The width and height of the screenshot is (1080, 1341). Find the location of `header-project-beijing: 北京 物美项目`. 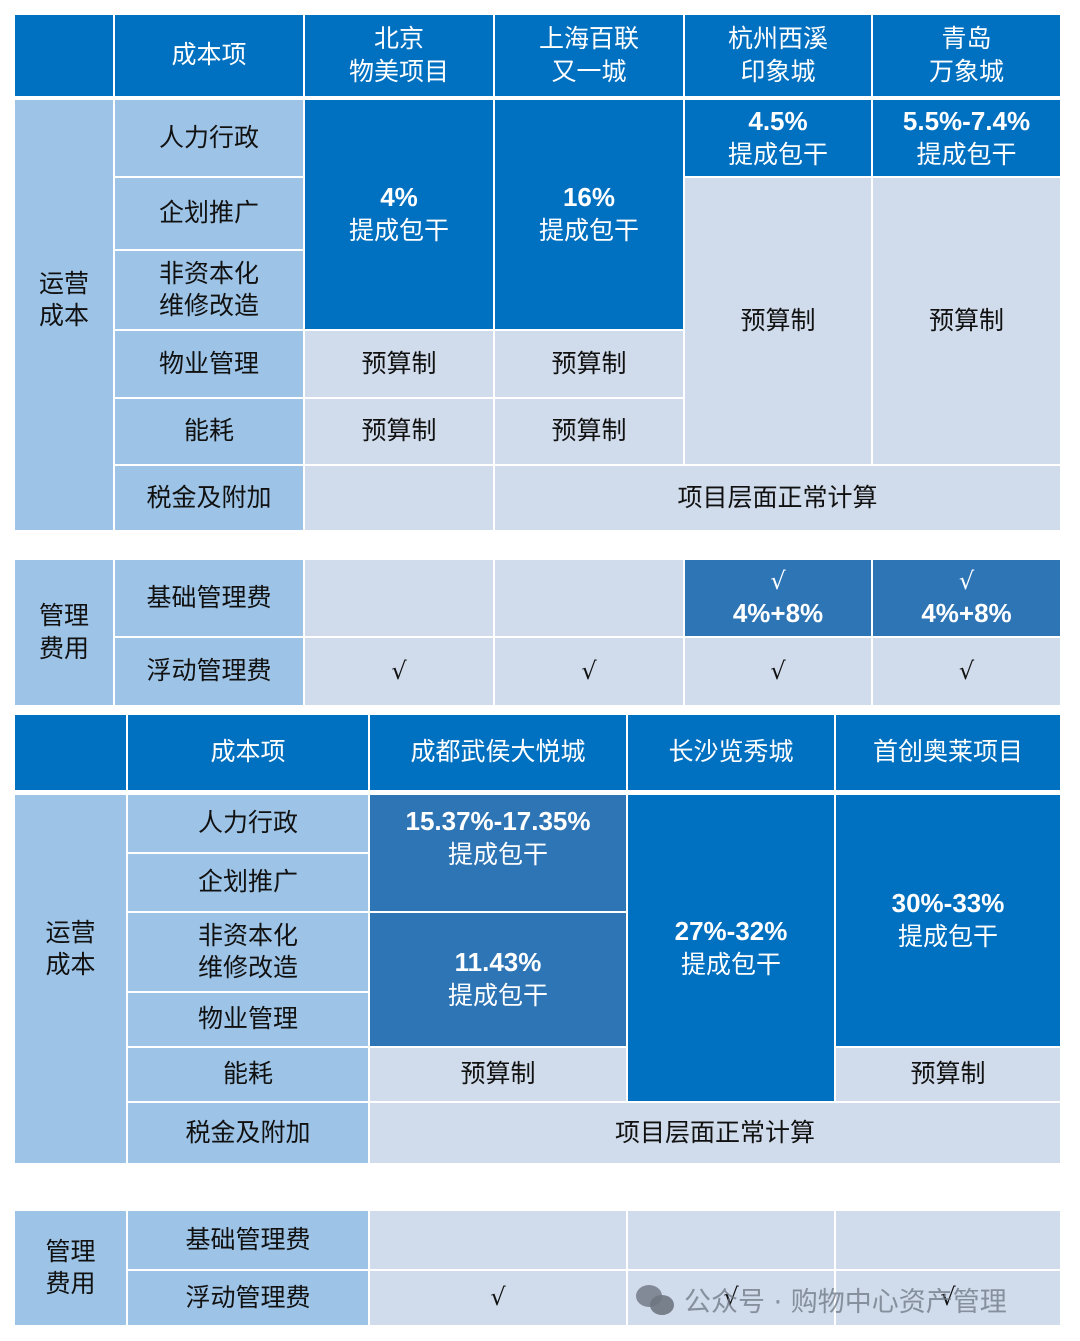

header-project-beijing: 北京 物美项目 is located at coordinates (399, 55).